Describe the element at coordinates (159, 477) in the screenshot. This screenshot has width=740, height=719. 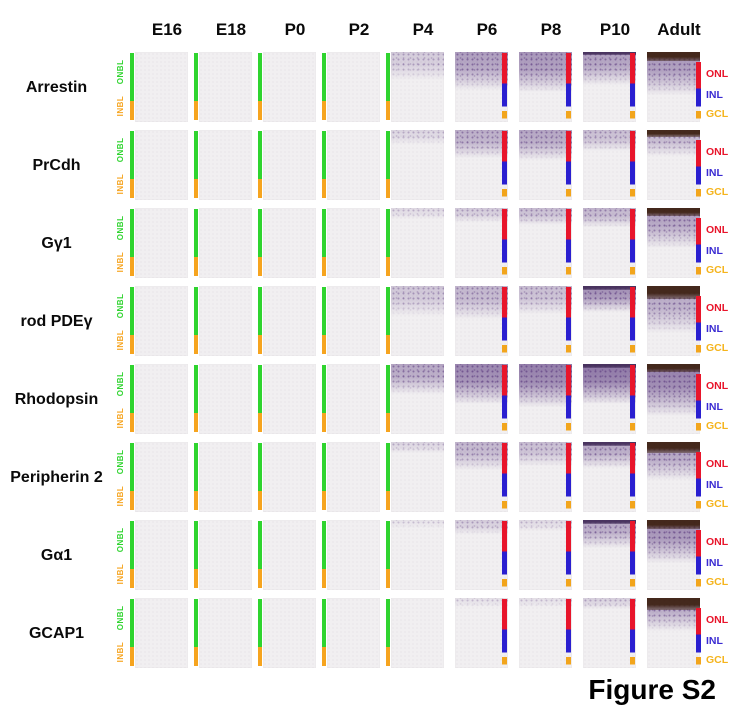
I see `micrograph-peripherin-2-e16` at that location.